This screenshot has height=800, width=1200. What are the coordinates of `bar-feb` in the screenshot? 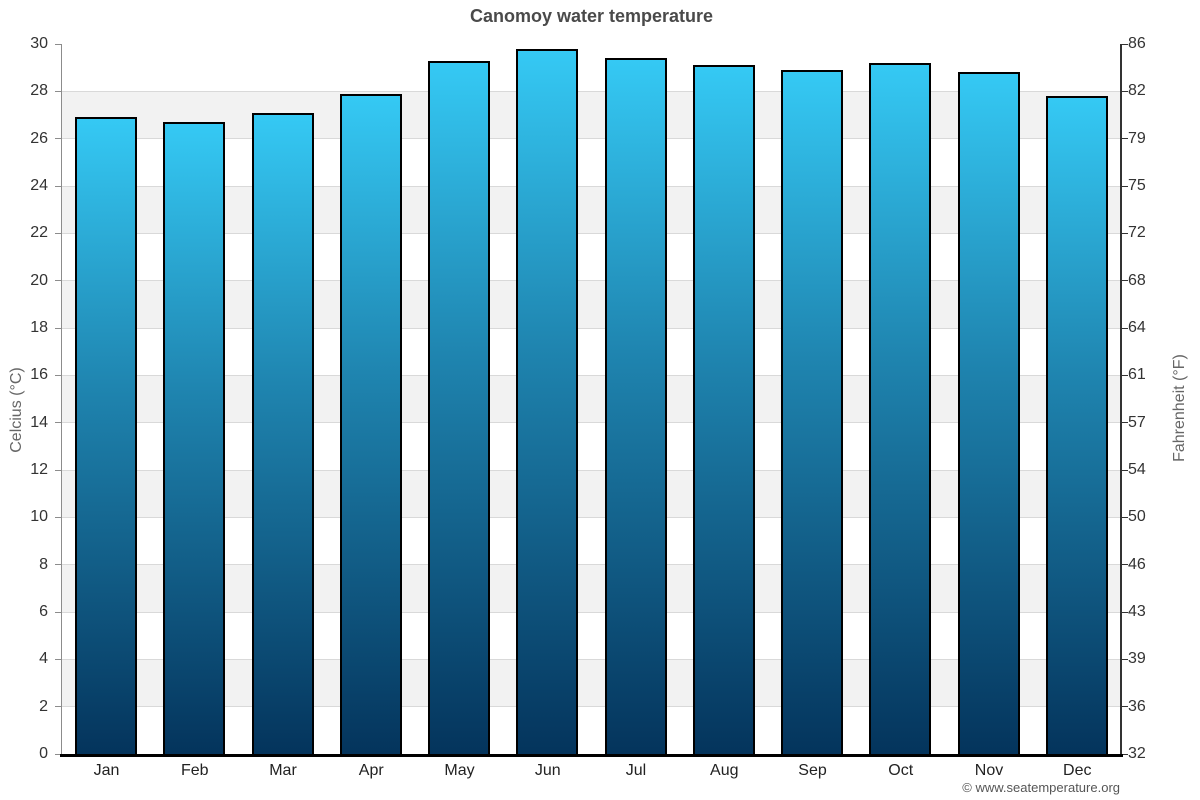 It's located at (194, 438).